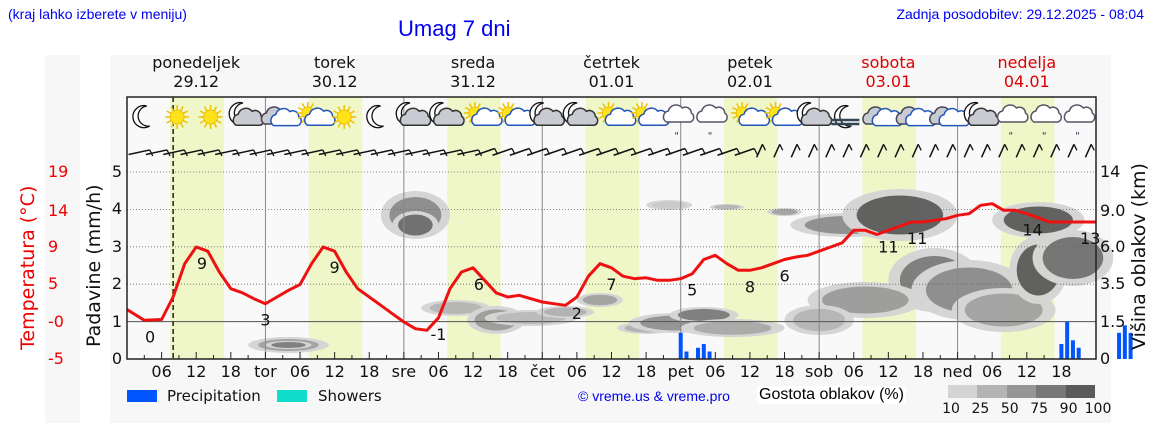  I want to click on x-tick-label: pet, so click(680, 371).